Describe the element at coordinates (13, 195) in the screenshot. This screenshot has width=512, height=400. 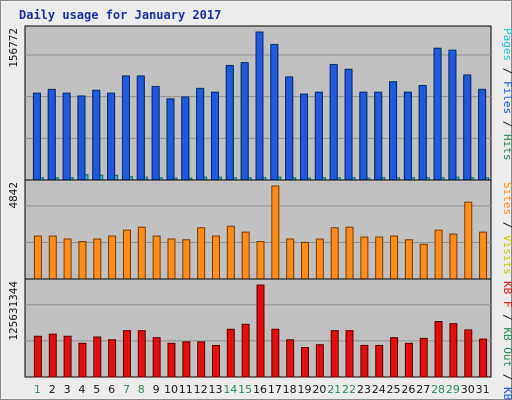
I see `ytick-label-middle: 4842` at that location.